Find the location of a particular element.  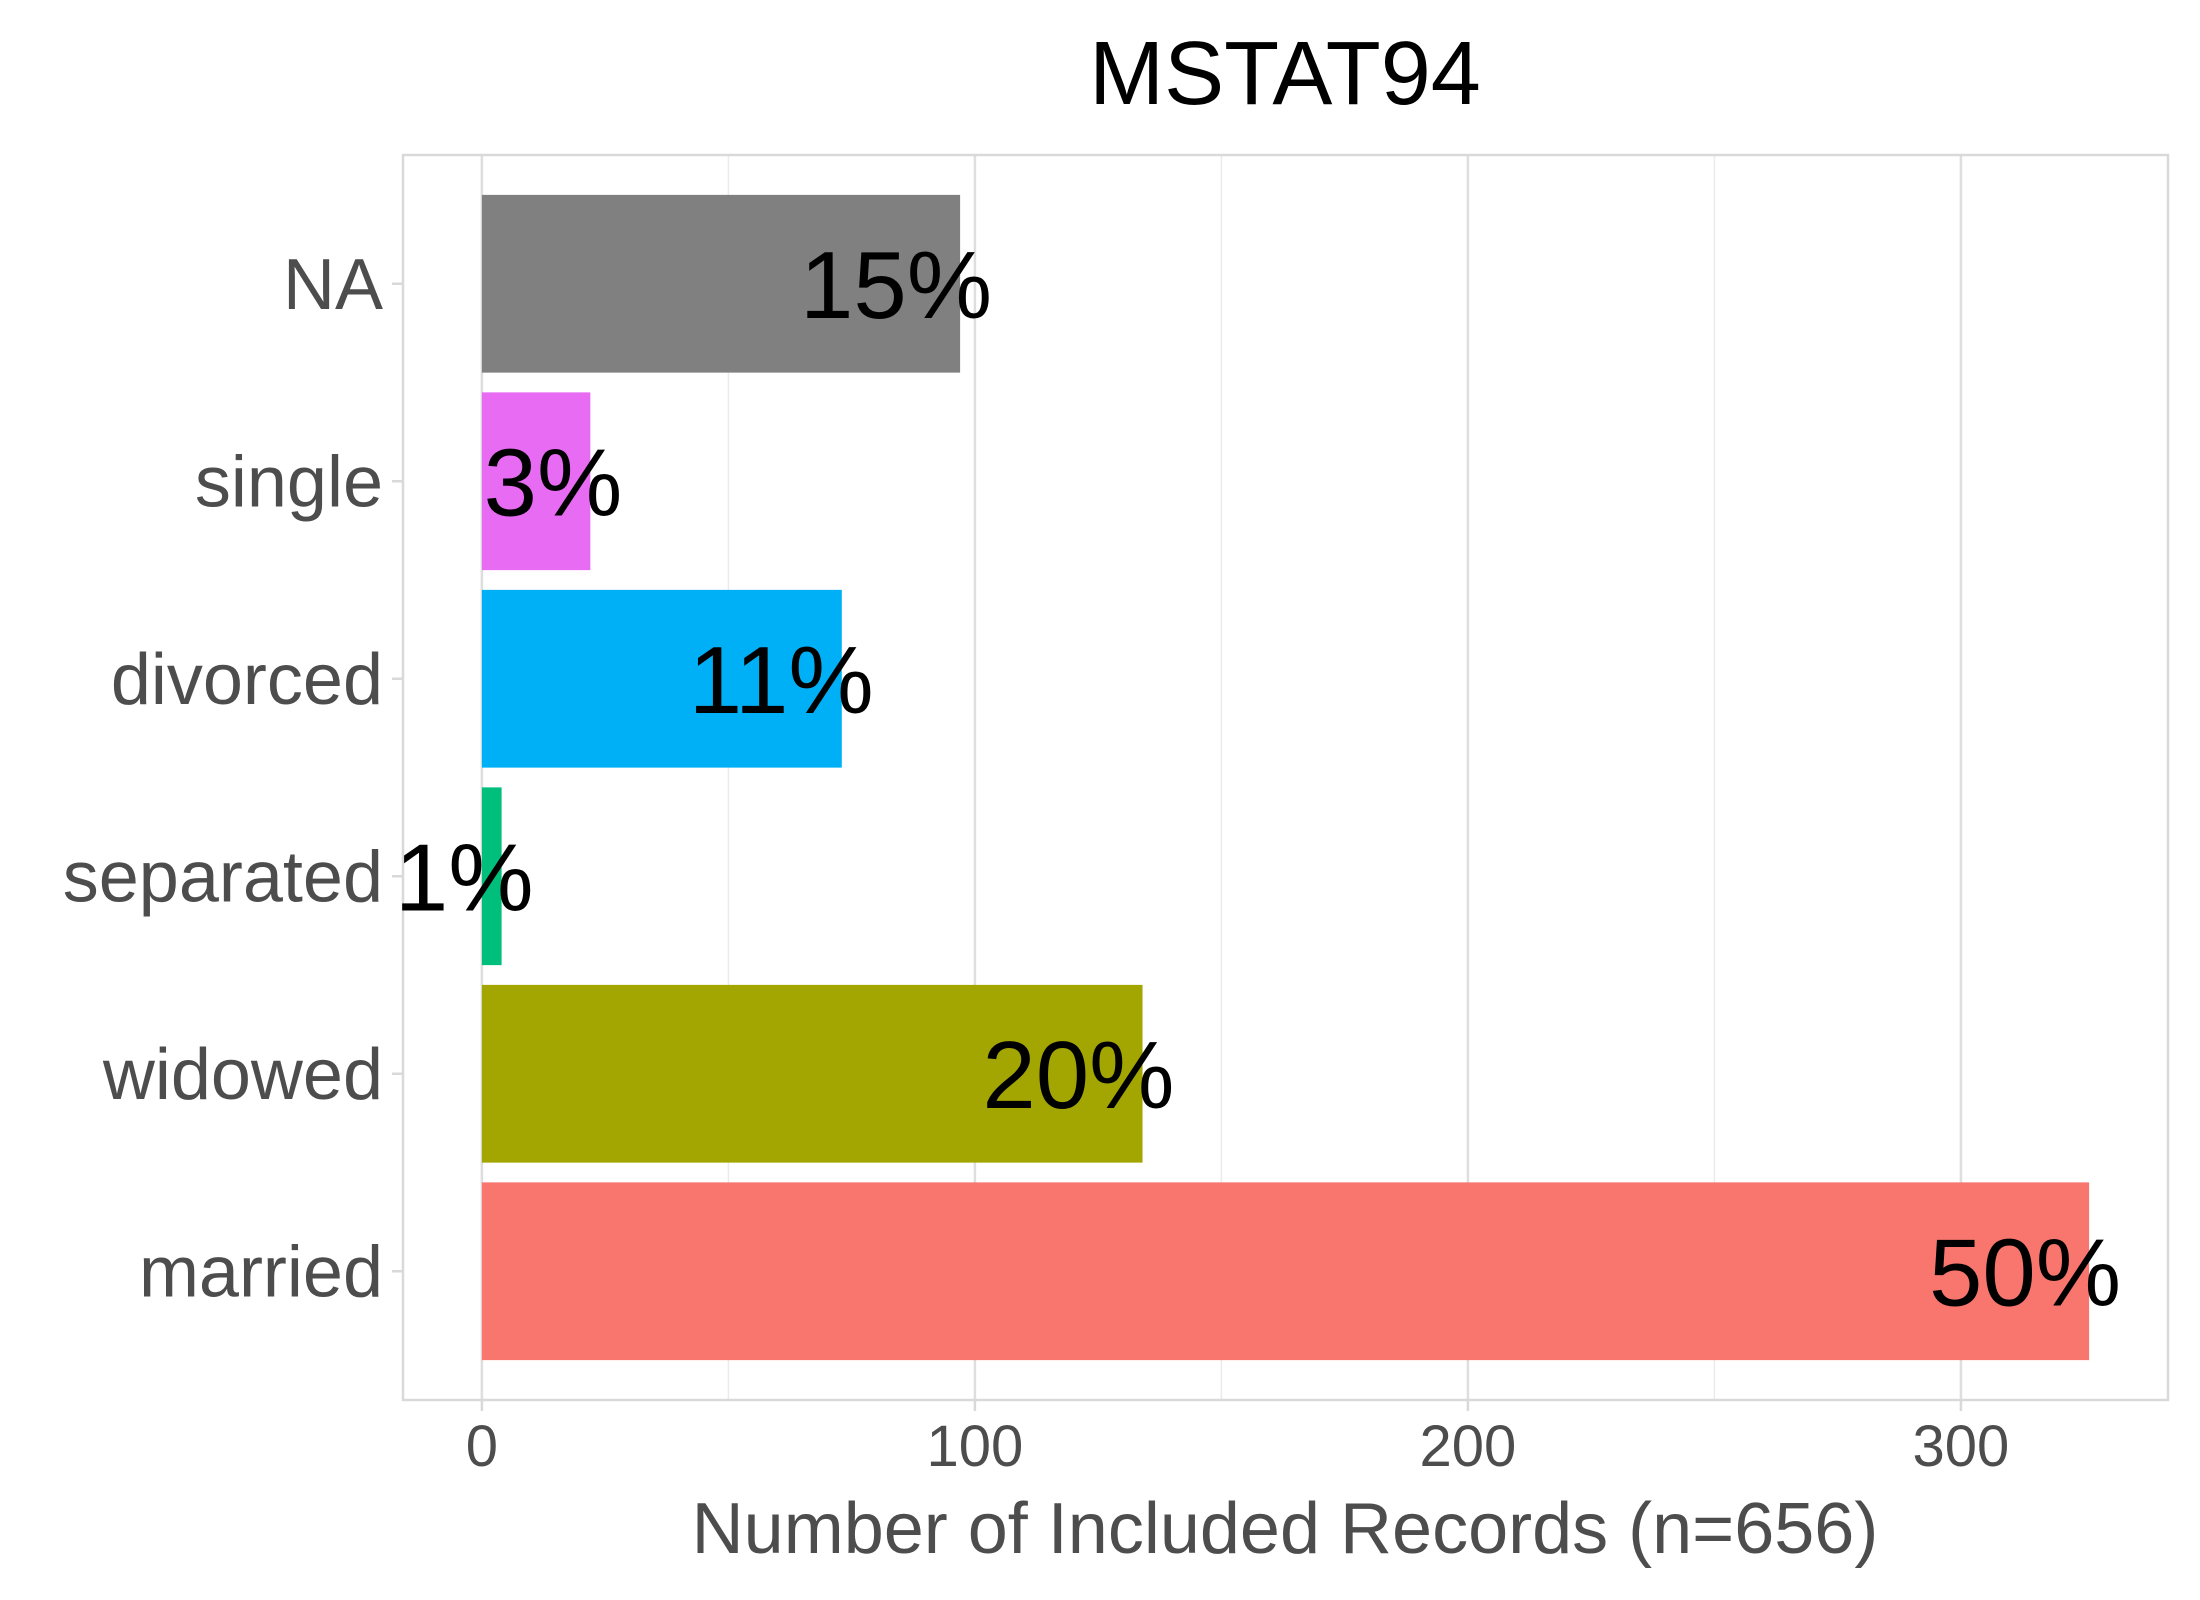

data-label-married: 50% is located at coordinates (2025, 1272).